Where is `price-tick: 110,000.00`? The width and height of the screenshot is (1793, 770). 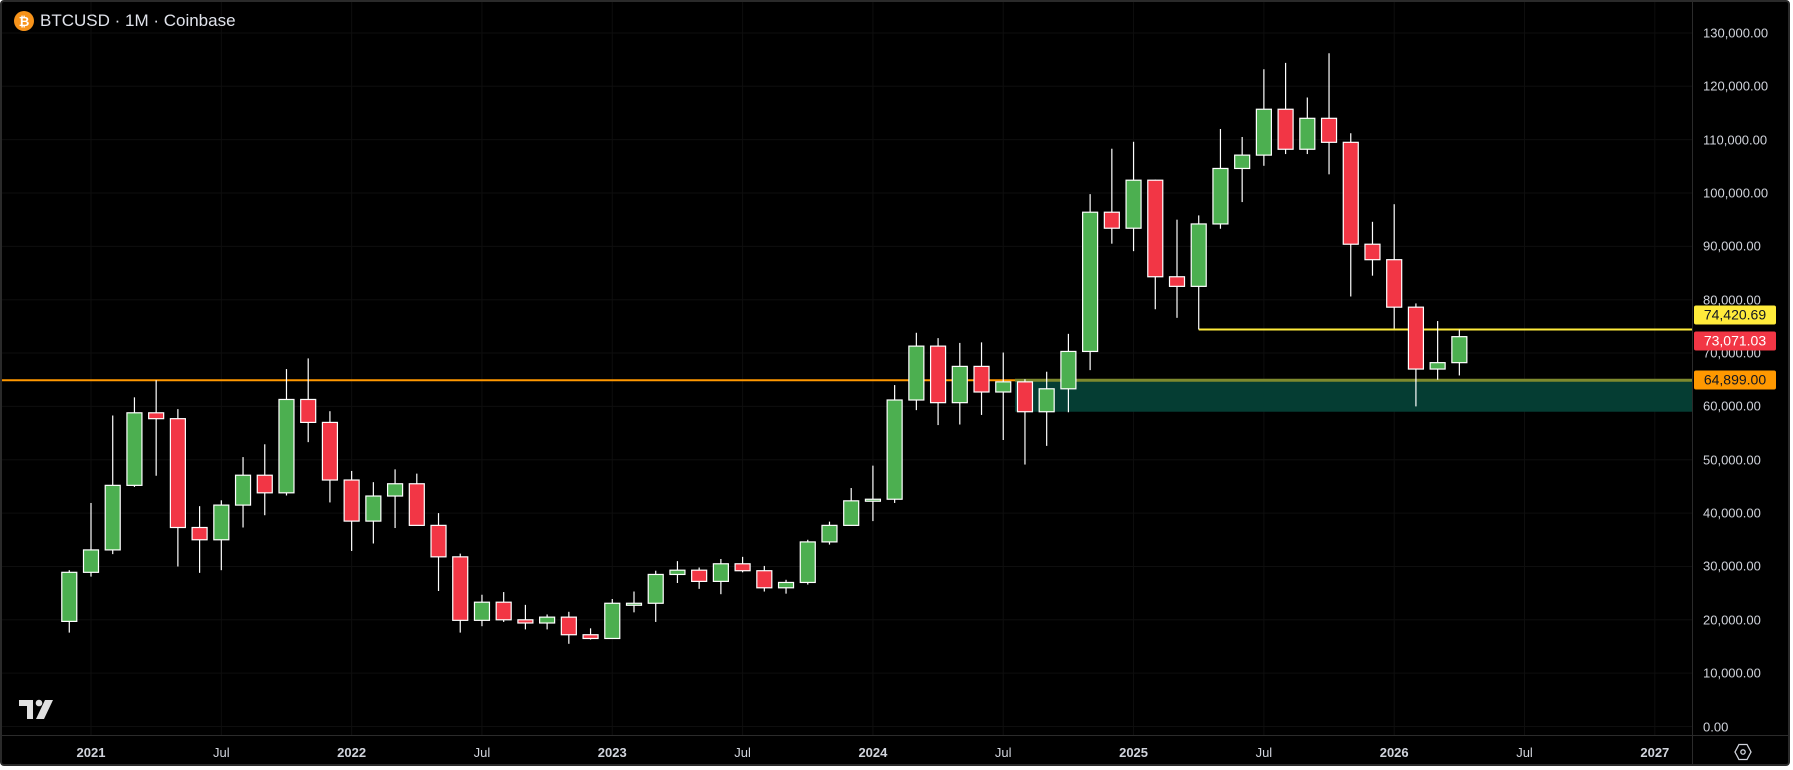
price-tick: 110,000.00 is located at coordinates (1735, 140).